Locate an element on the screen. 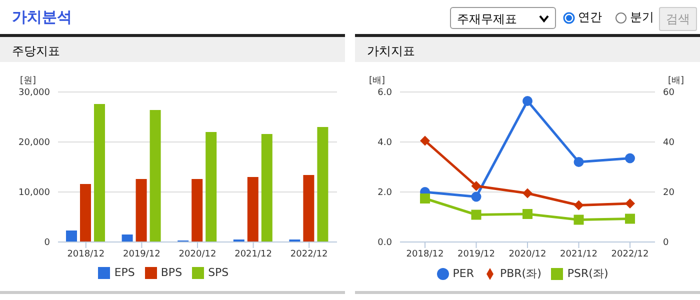 This screenshot has height=300, width=700. chart-title: 가치지표 is located at coordinates (527, 48).